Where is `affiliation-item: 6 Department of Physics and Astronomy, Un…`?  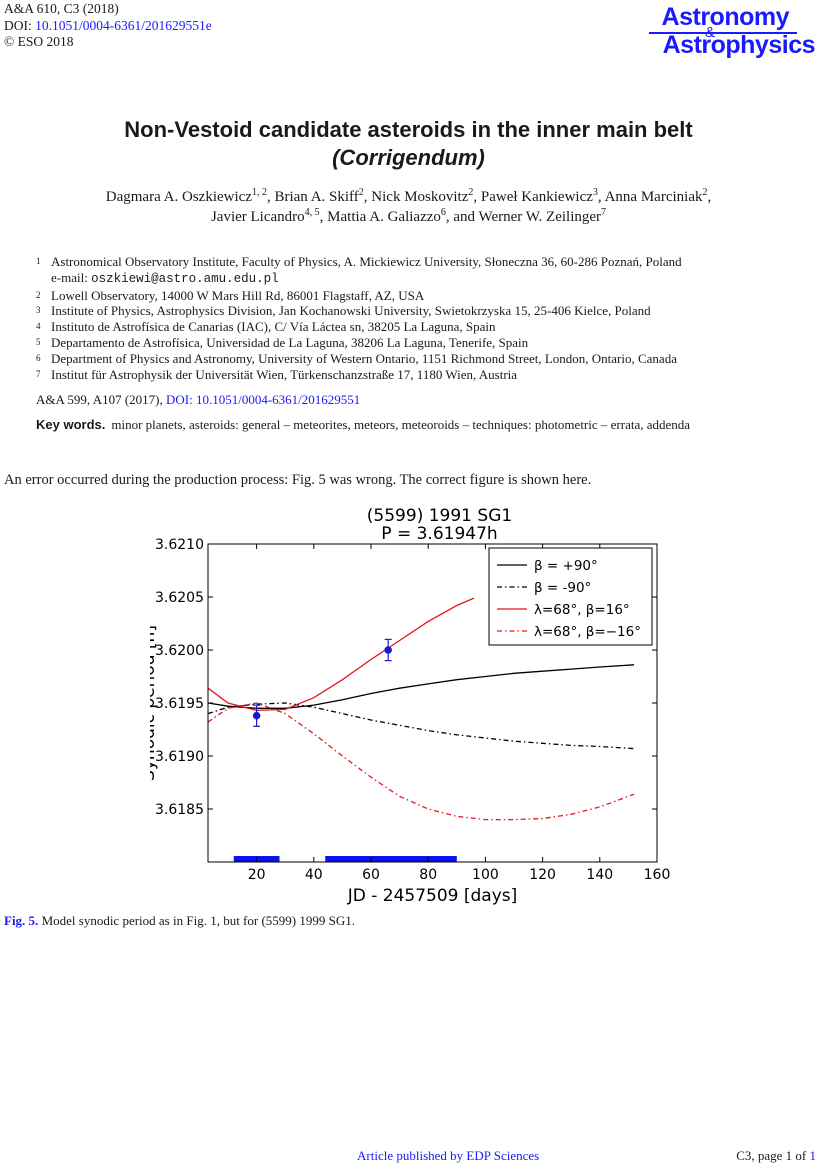
affiliation-item: 6 Department of Physics and Astronomy, Un… is located at coordinates (406, 359).